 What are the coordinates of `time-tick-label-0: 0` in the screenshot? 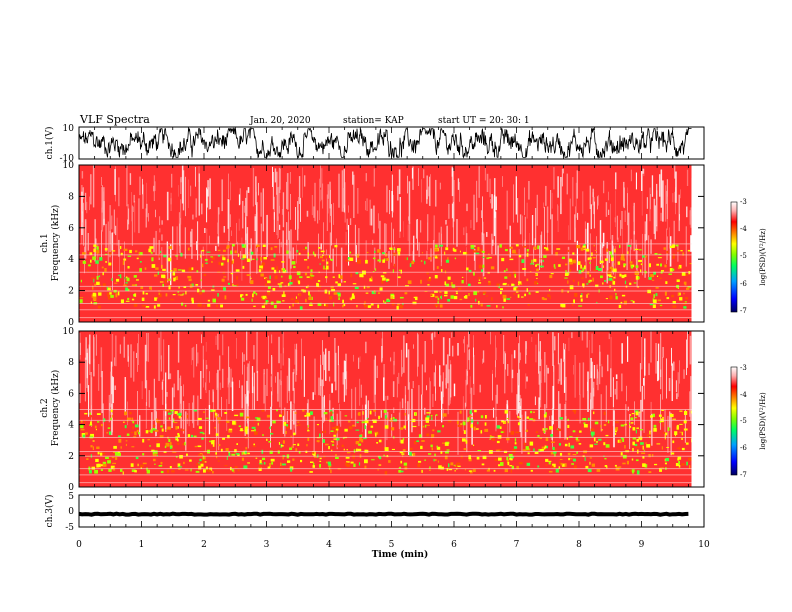 It's located at (79, 545).